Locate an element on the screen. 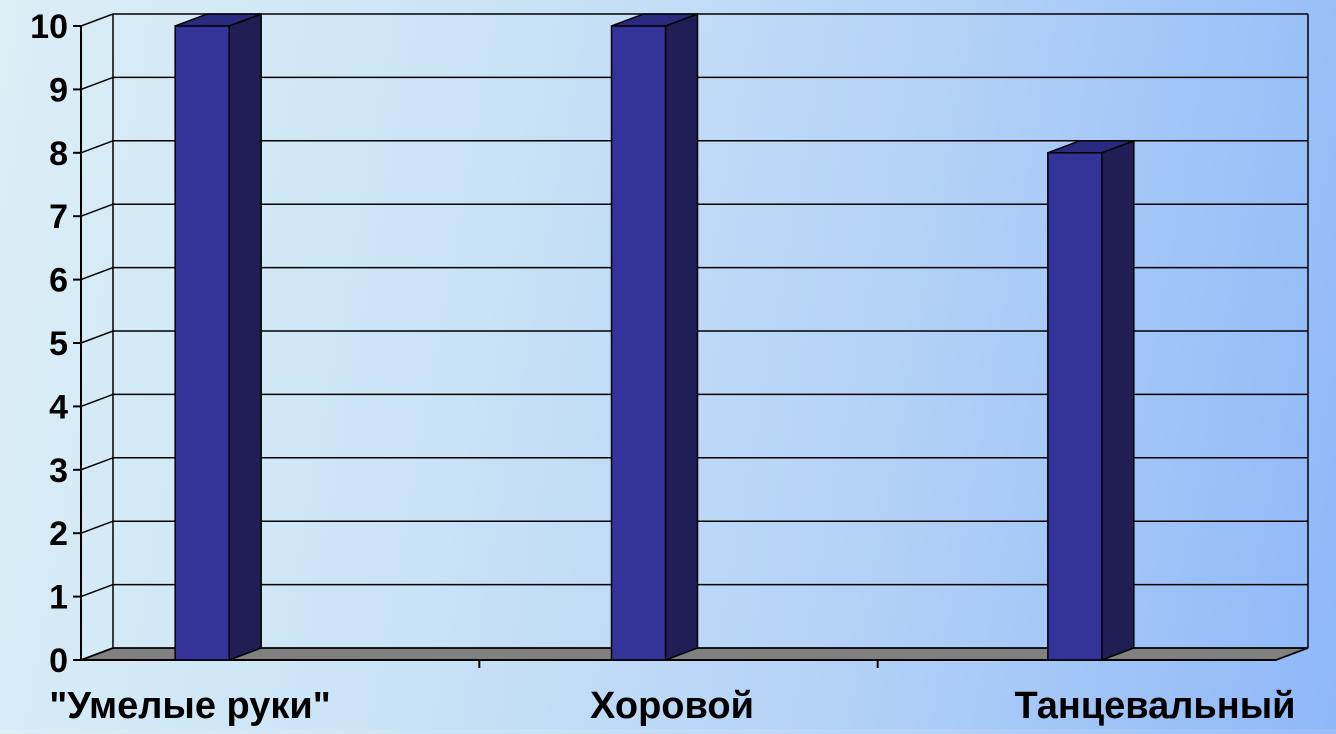 This screenshot has width=1336, height=734. y-tick-label: 0 is located at coordinates (58, 661).